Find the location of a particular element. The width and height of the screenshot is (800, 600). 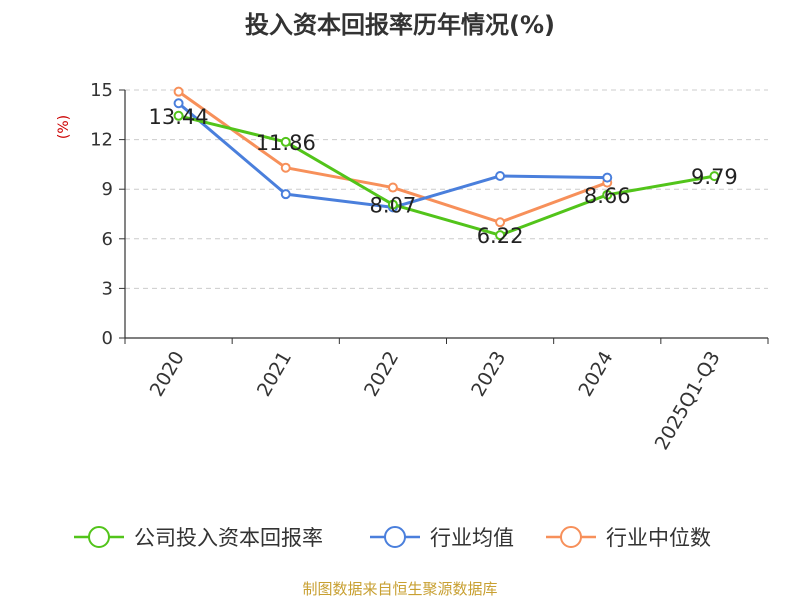

x-tick-label: 2020 is located at coordinates (167, 374).